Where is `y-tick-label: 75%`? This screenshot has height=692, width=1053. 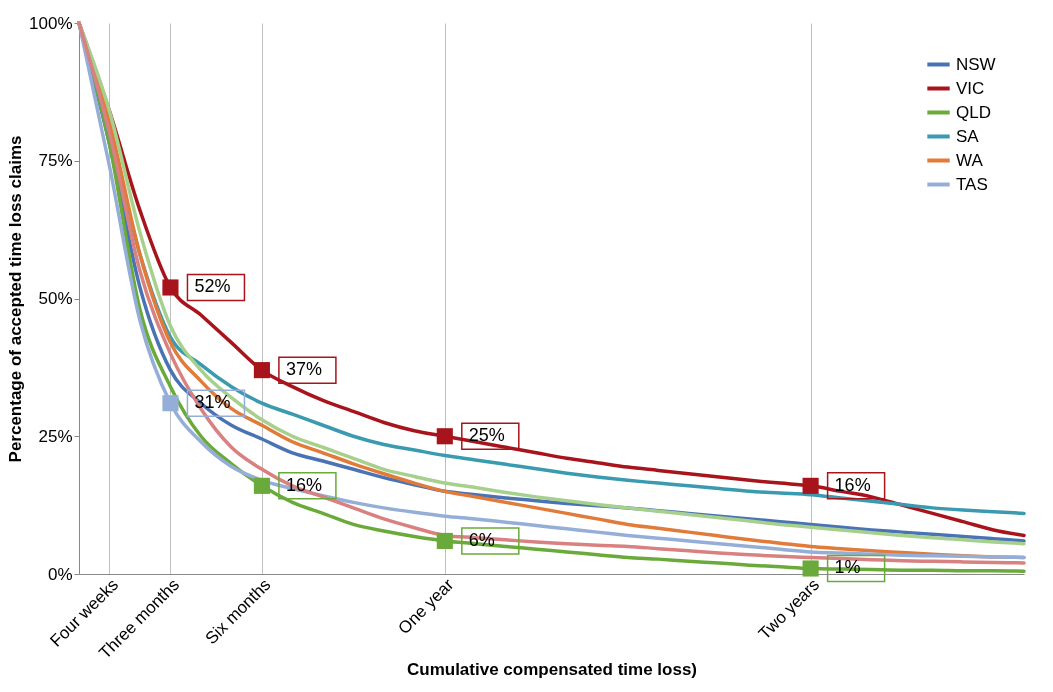
y-tick-label: 75% is located at coordinates (55, 161).